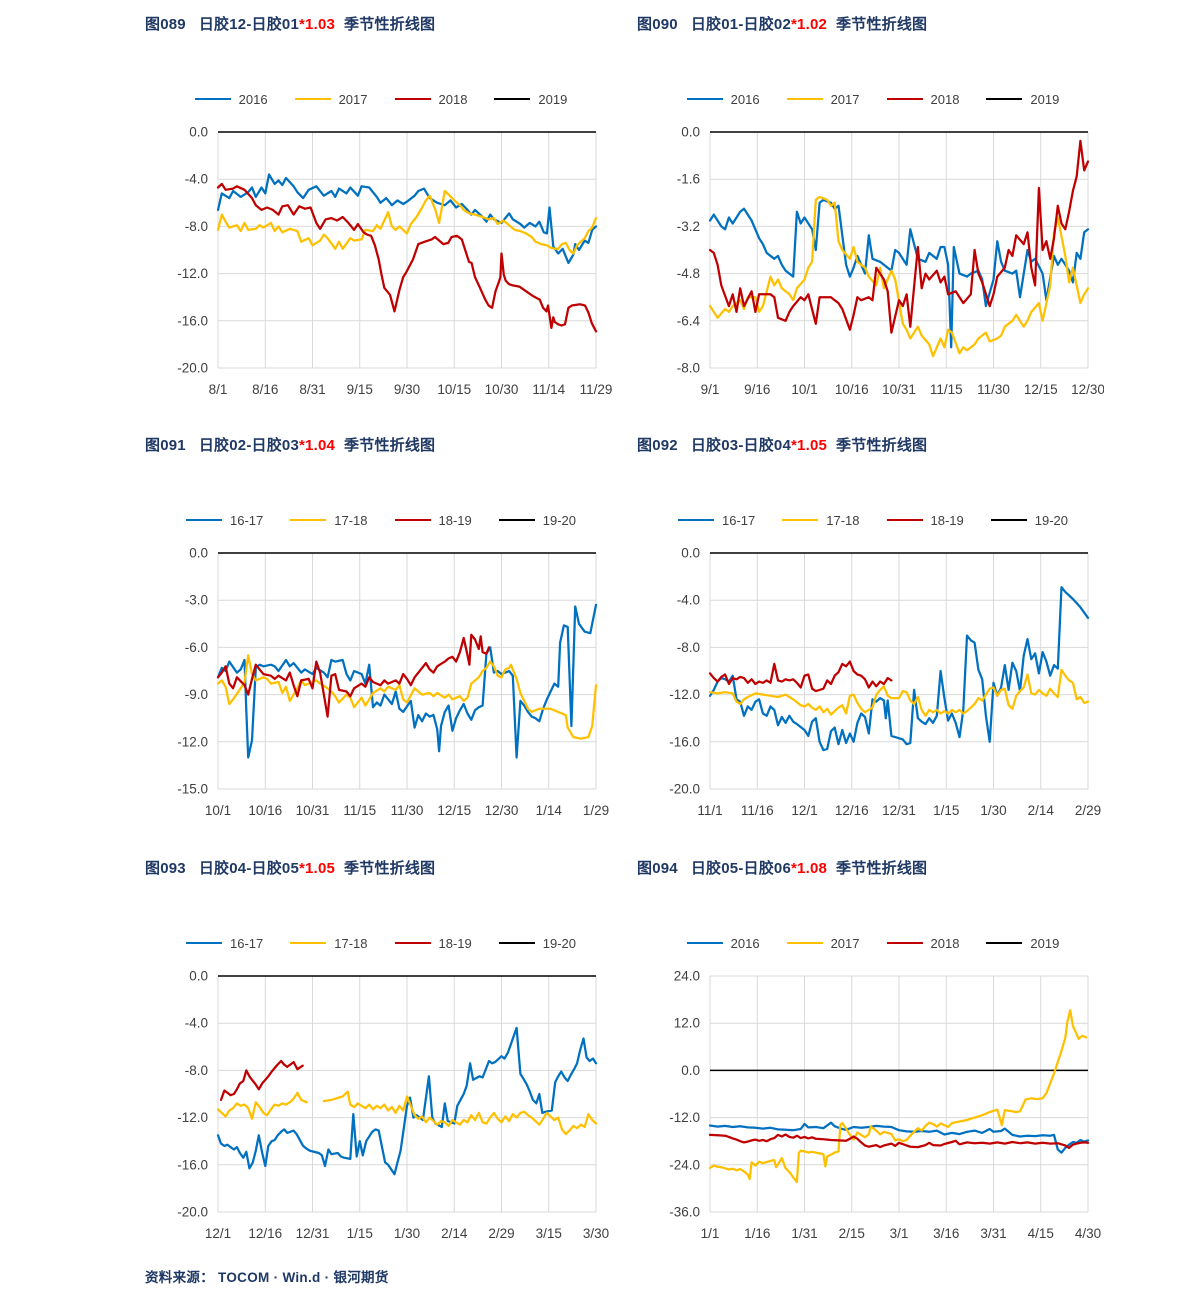  Describe the element at coordinates (218, 389) in the screenshot. I see `x-tick-label: 8/1` at that location.